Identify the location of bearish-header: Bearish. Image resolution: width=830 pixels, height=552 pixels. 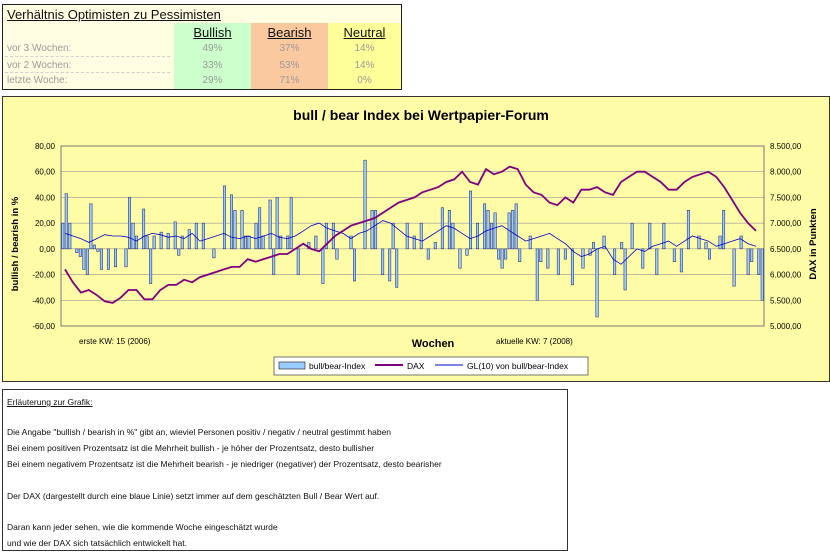
(289, 32).